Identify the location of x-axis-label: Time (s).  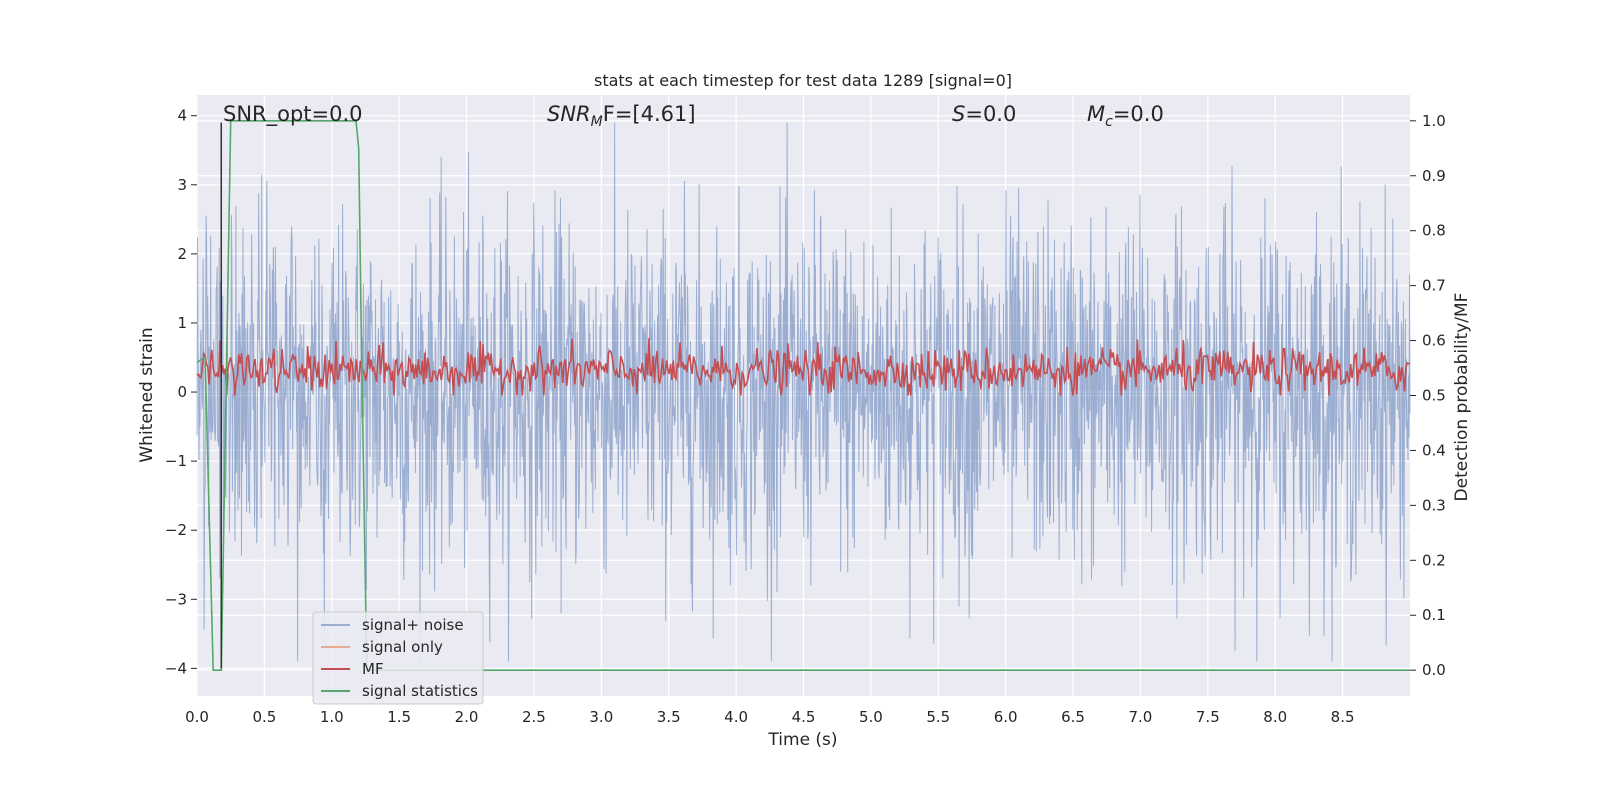
(802, 740).